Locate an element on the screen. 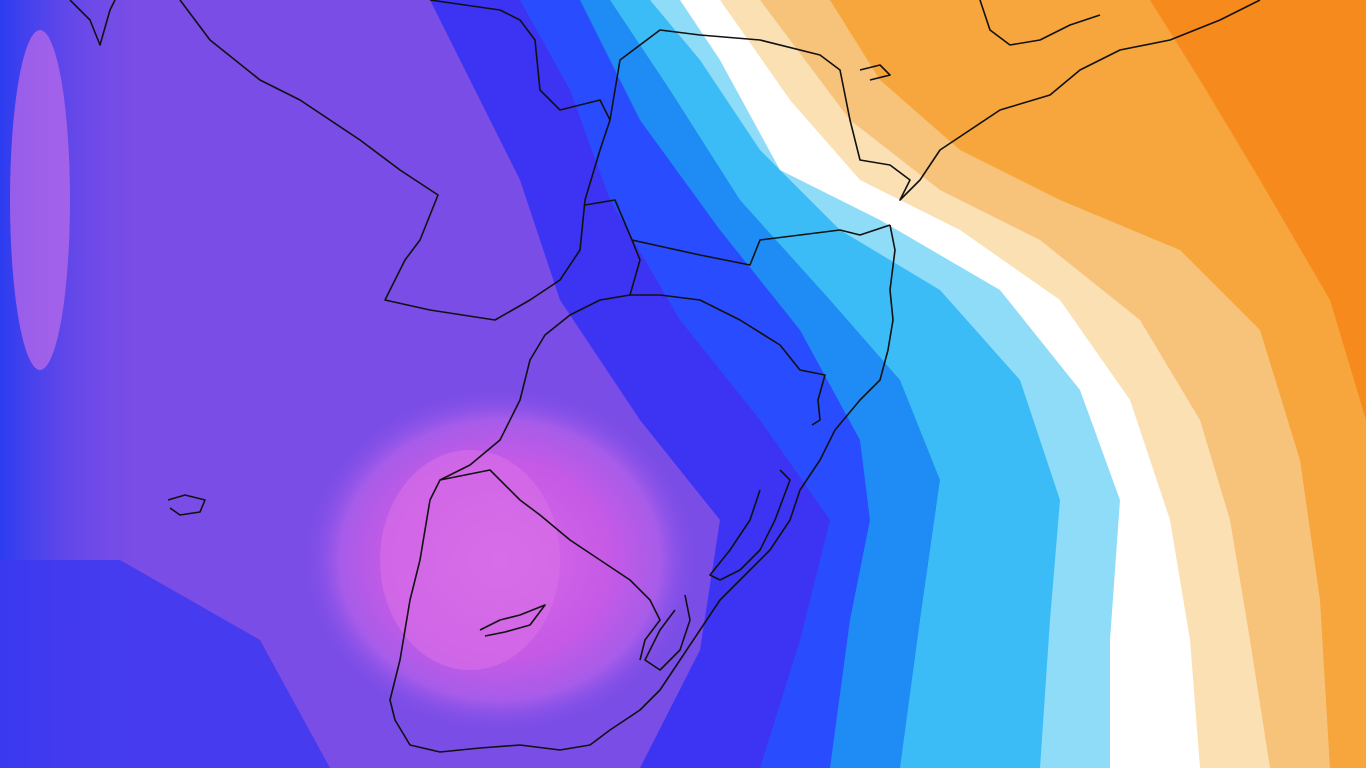 The height and width of the screenshot is (768, 1366). reservoir-north is located at coordinates (875, 72).